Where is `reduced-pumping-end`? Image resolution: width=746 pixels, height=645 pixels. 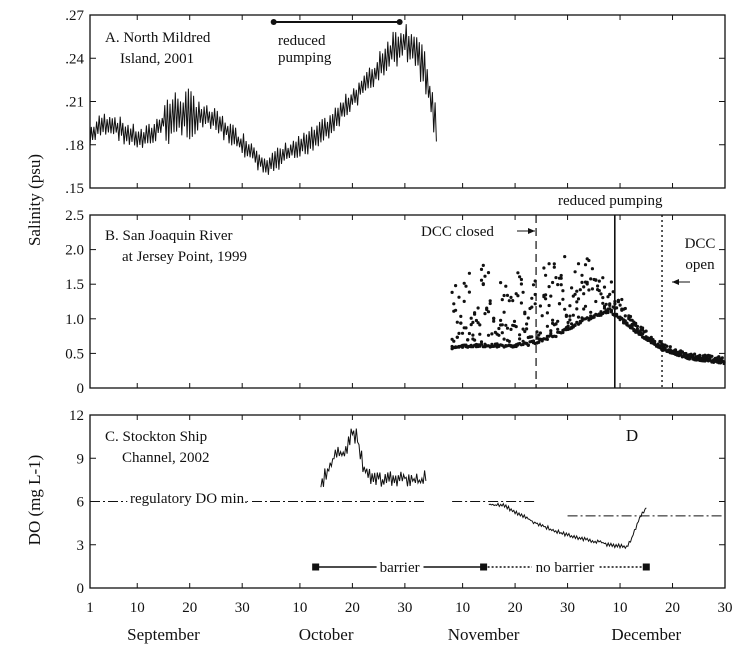
reduced-pumping-end is located at coordinates (399, 22).